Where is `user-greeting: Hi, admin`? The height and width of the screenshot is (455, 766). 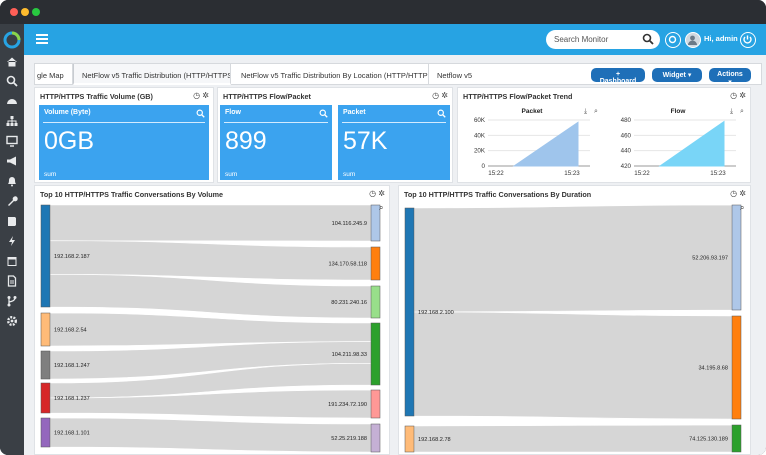
user-greeting: Hi, admin is located at coordinates (721, 38).